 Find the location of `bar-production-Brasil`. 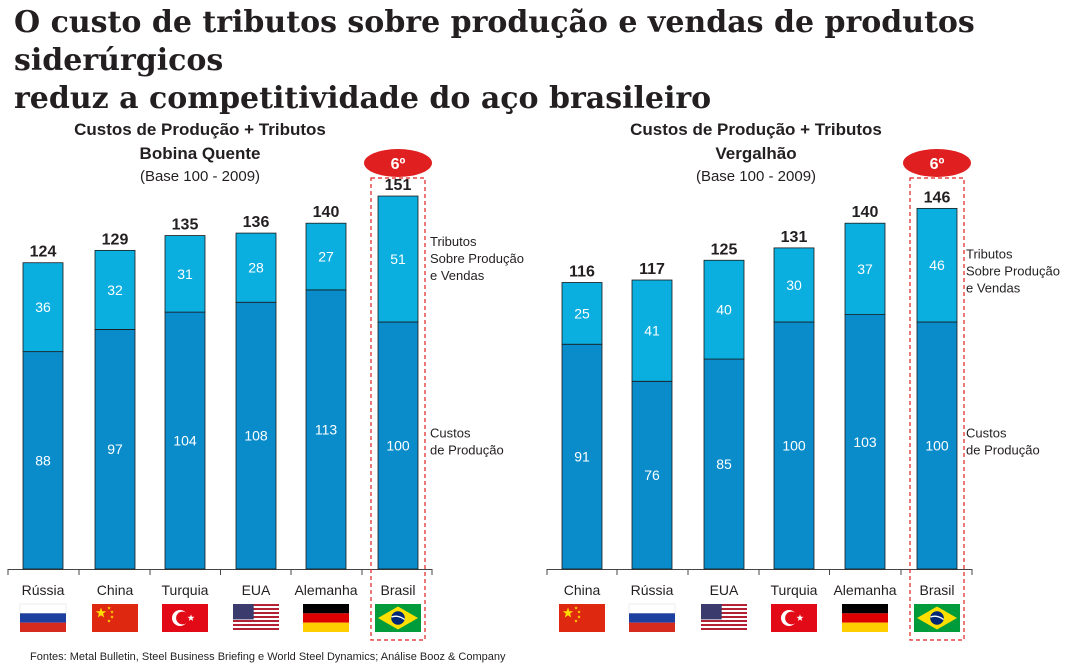

bar-production-Brasil is located at coordinates (398, 445).